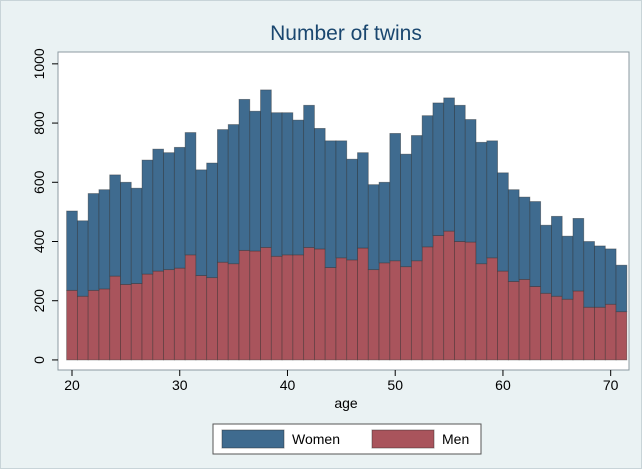 This screenshot has width=642, height=469. I want to click on y-tick-label: 400, so click(39, 242).